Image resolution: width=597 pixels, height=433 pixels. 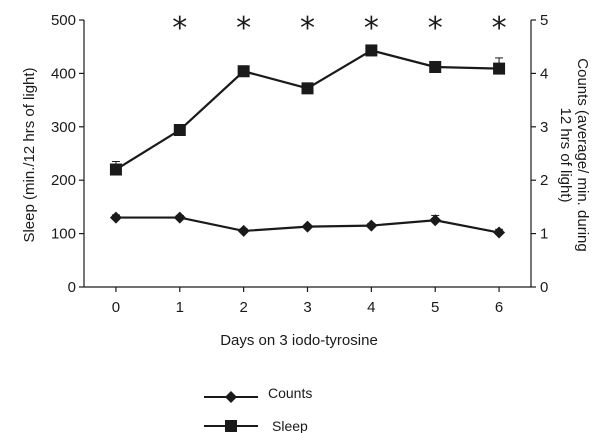 I want to click on y-right-tick-label: 1, so click(x=544, y=234).